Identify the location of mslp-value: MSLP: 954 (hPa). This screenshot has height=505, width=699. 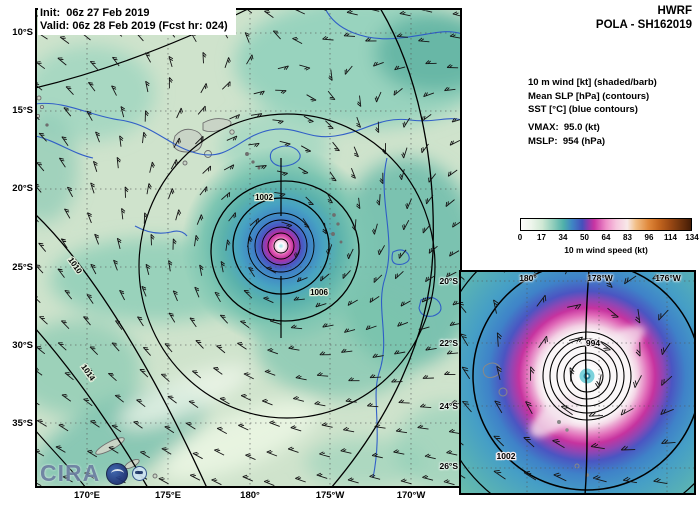
(567, 141).